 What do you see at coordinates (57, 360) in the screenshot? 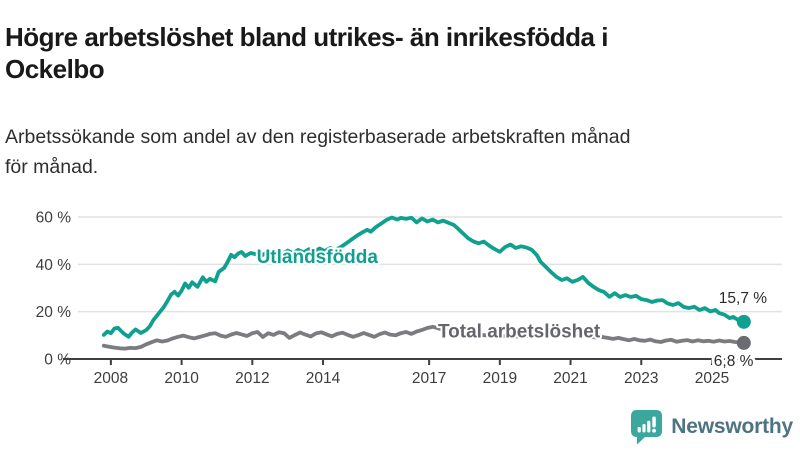
I see `y-tick-label: 0 %` at bounding box center [57, 360].